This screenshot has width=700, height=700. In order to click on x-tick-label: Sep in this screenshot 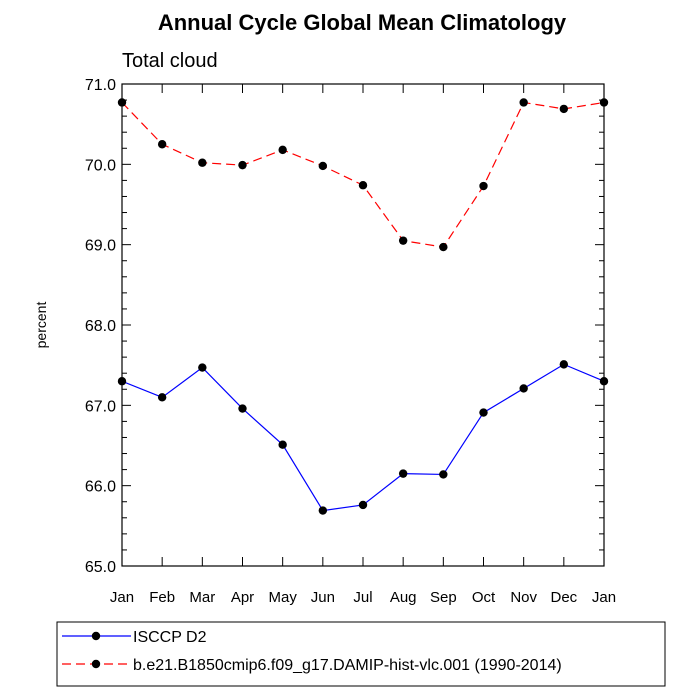, I will do `click(443, 597)`.